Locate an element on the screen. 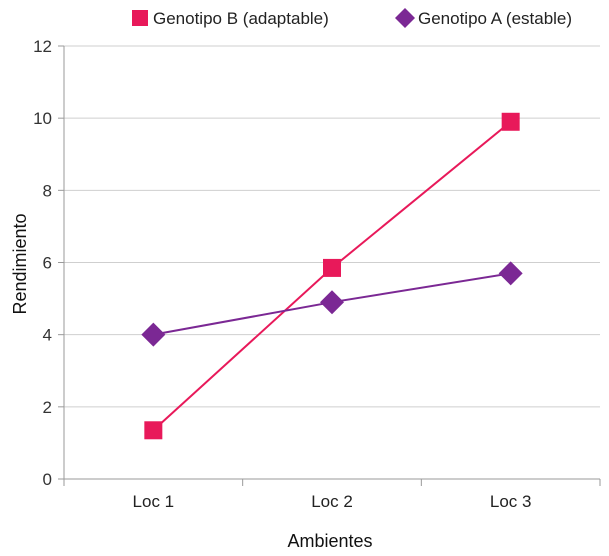 The width and height of the screenshot is (609, 556). y-tick-label: 4 is located at coordinates (47, 335).